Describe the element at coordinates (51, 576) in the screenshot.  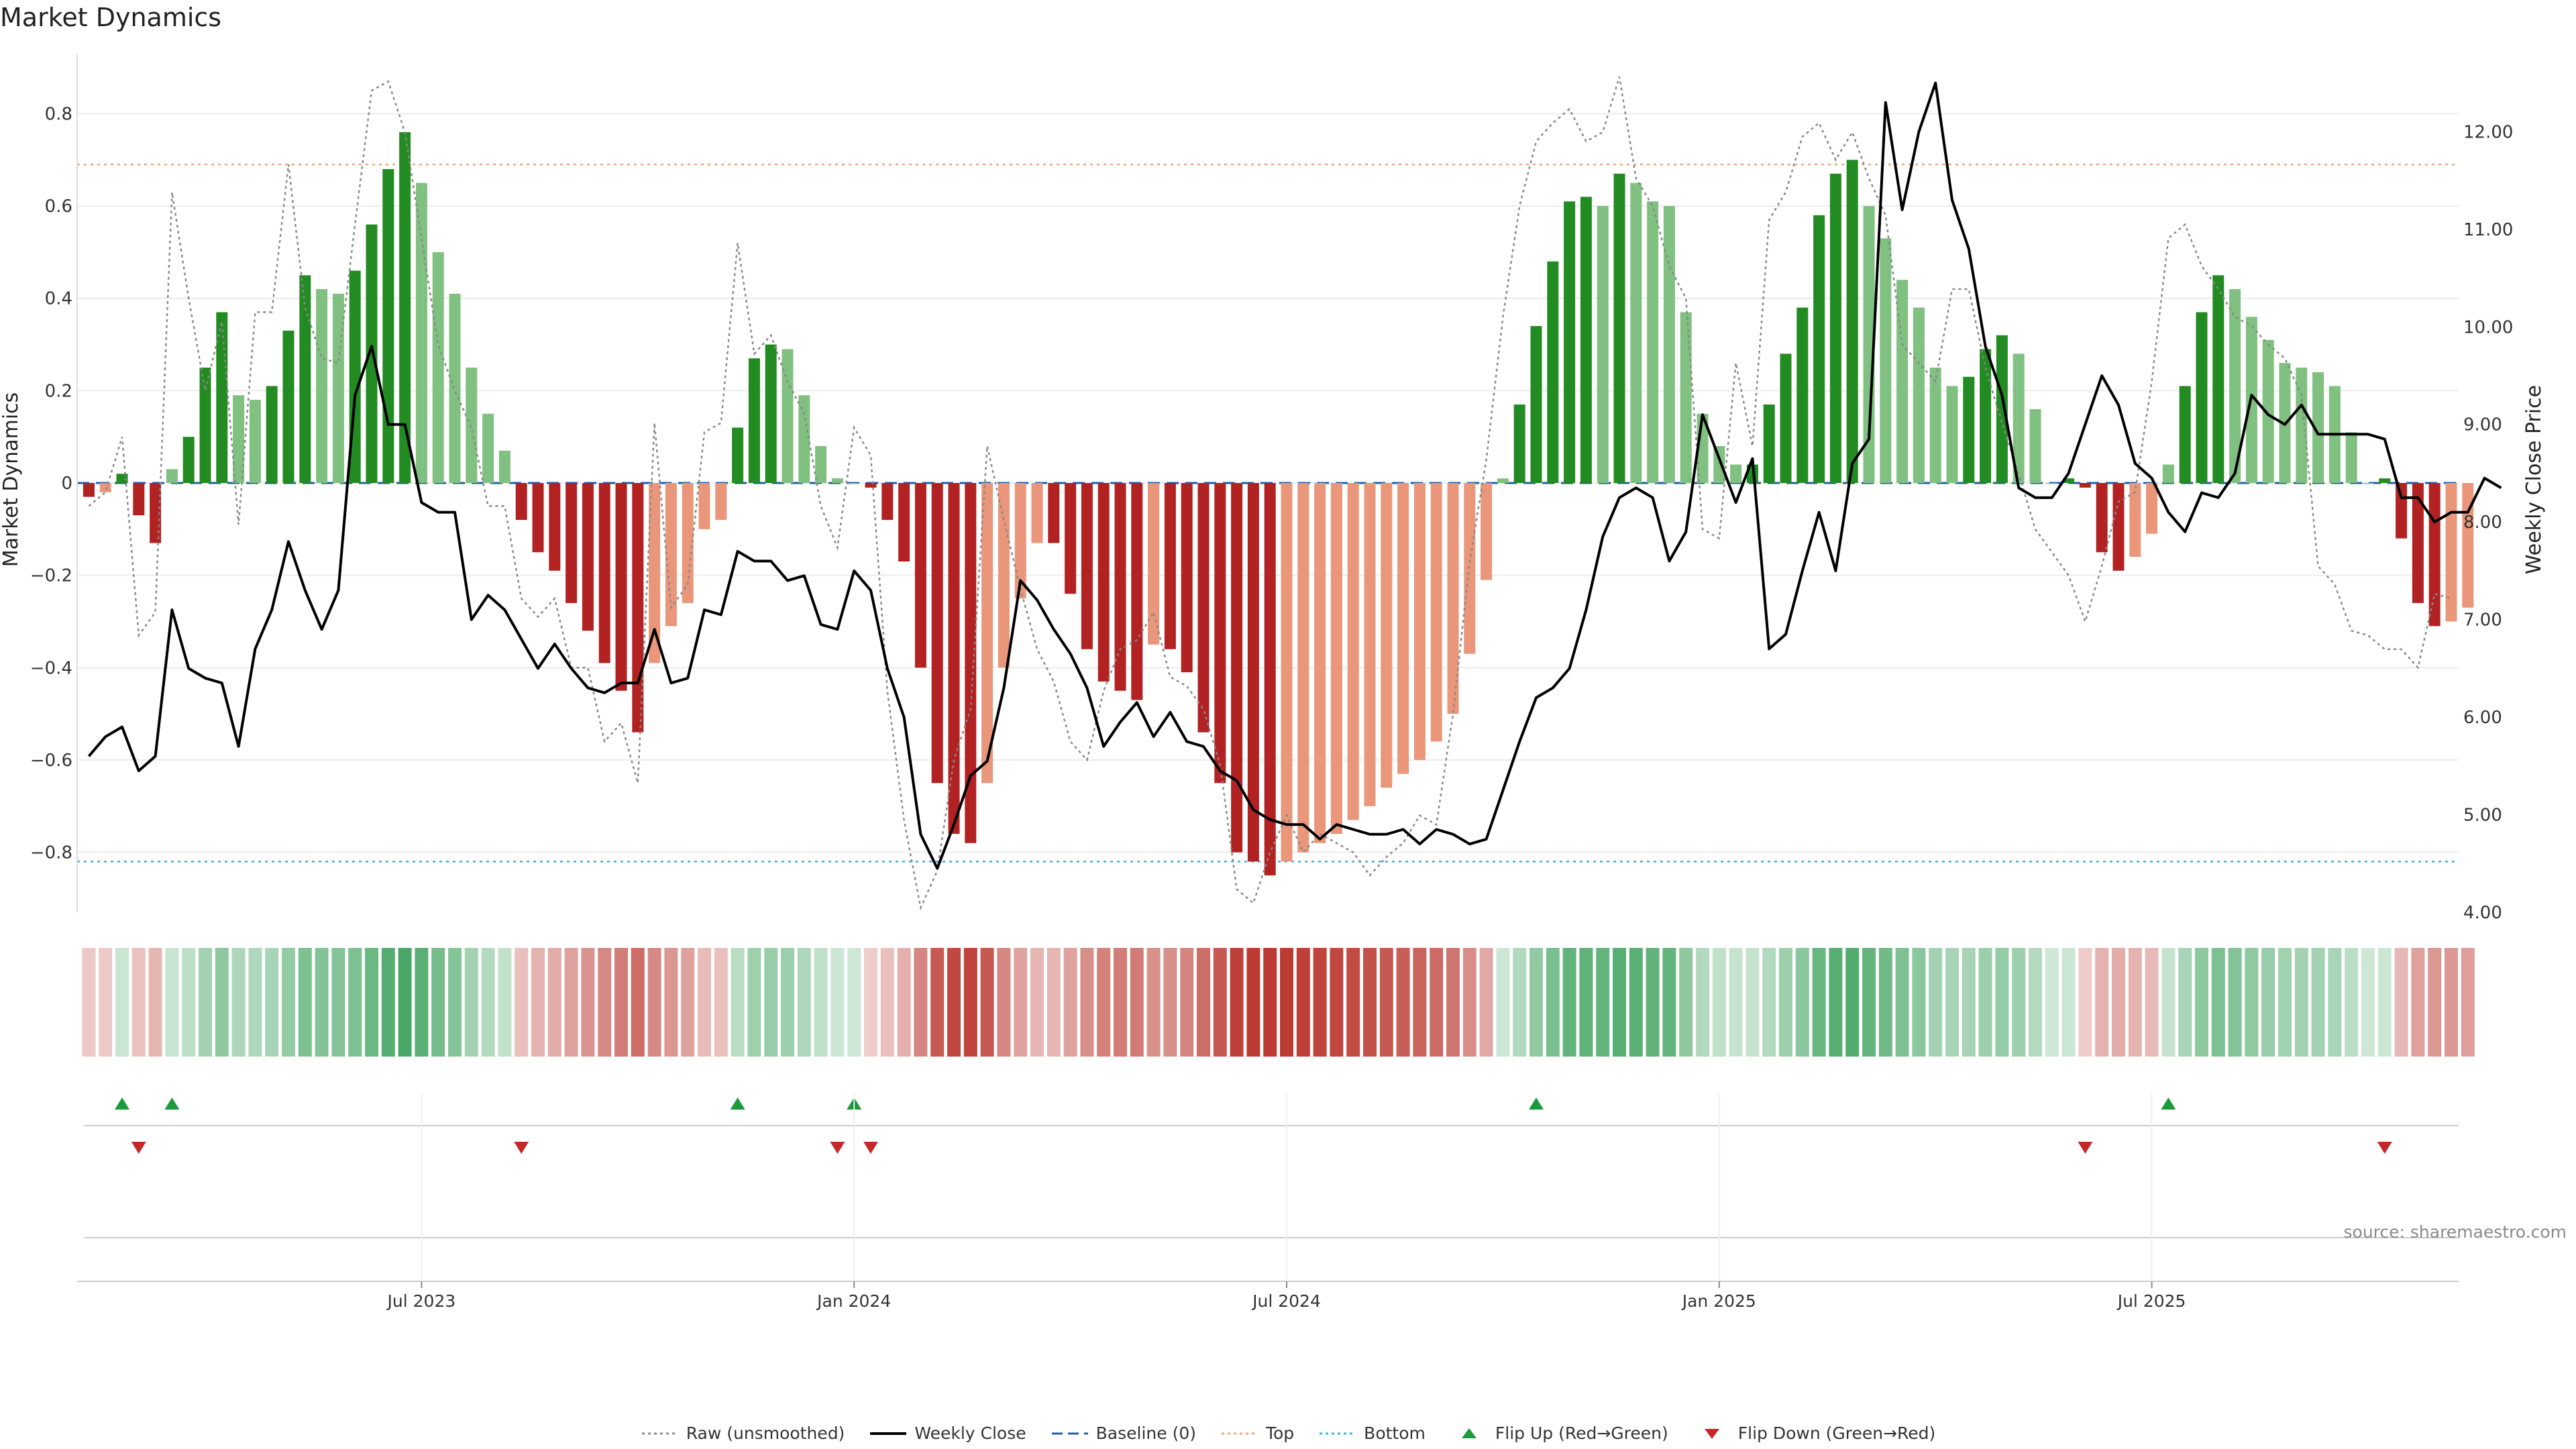
I see `y-tick-label: −0.2` at that location.